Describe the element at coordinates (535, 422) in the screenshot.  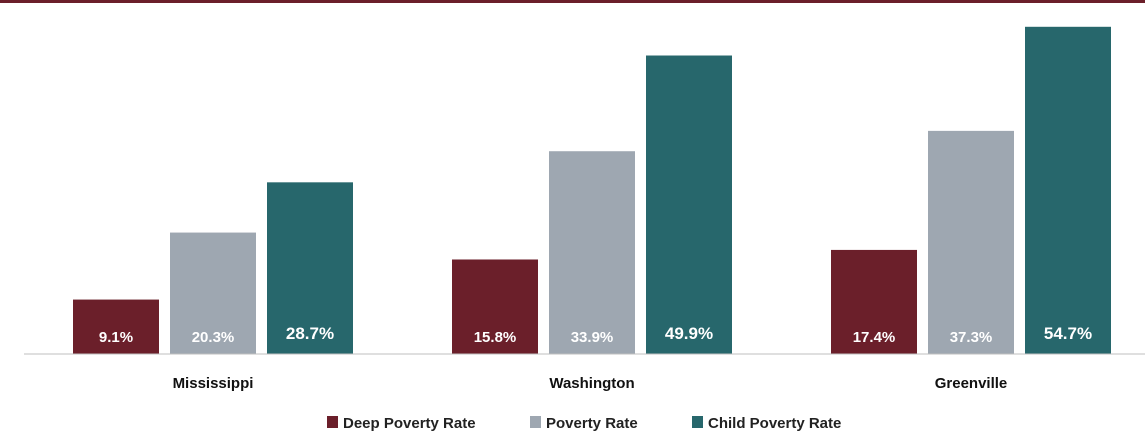
I see `legend-swatch-poverty-rate` at that location.